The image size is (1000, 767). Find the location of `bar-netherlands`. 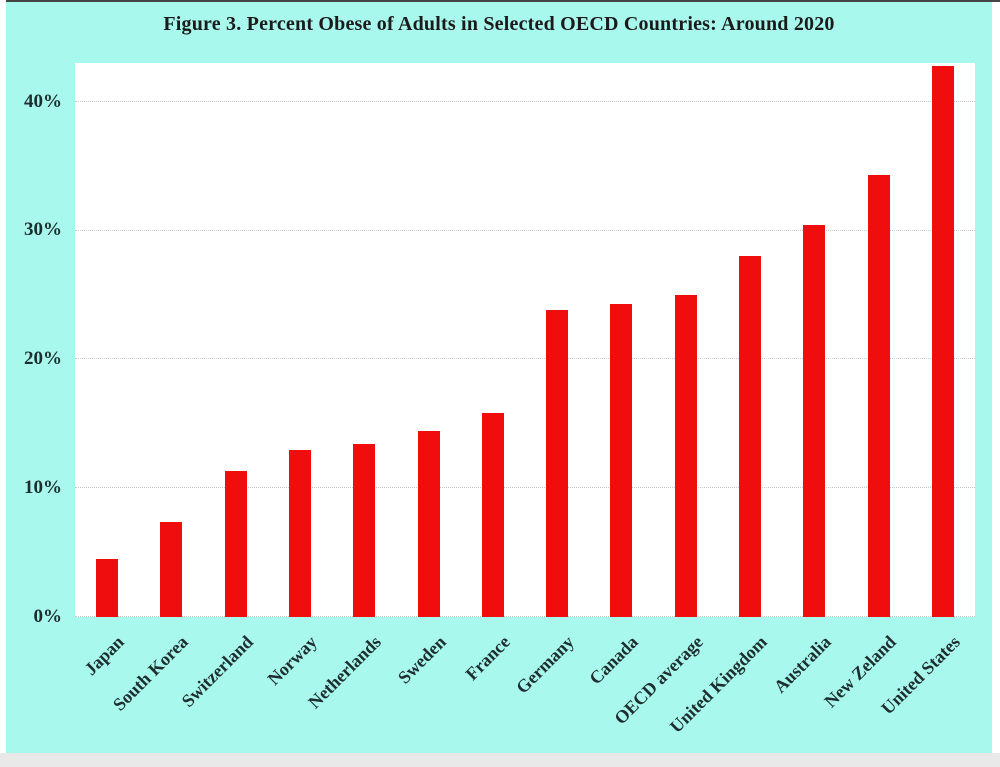

bar-netherlands is located at coordinates (364, 530).